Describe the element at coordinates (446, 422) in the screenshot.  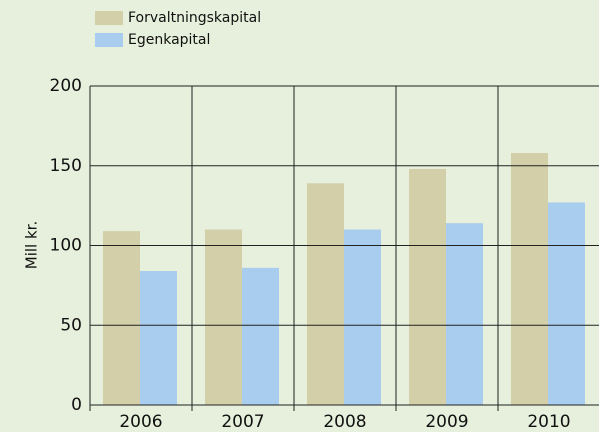
I see `x-tick-label: 2009` at that location.